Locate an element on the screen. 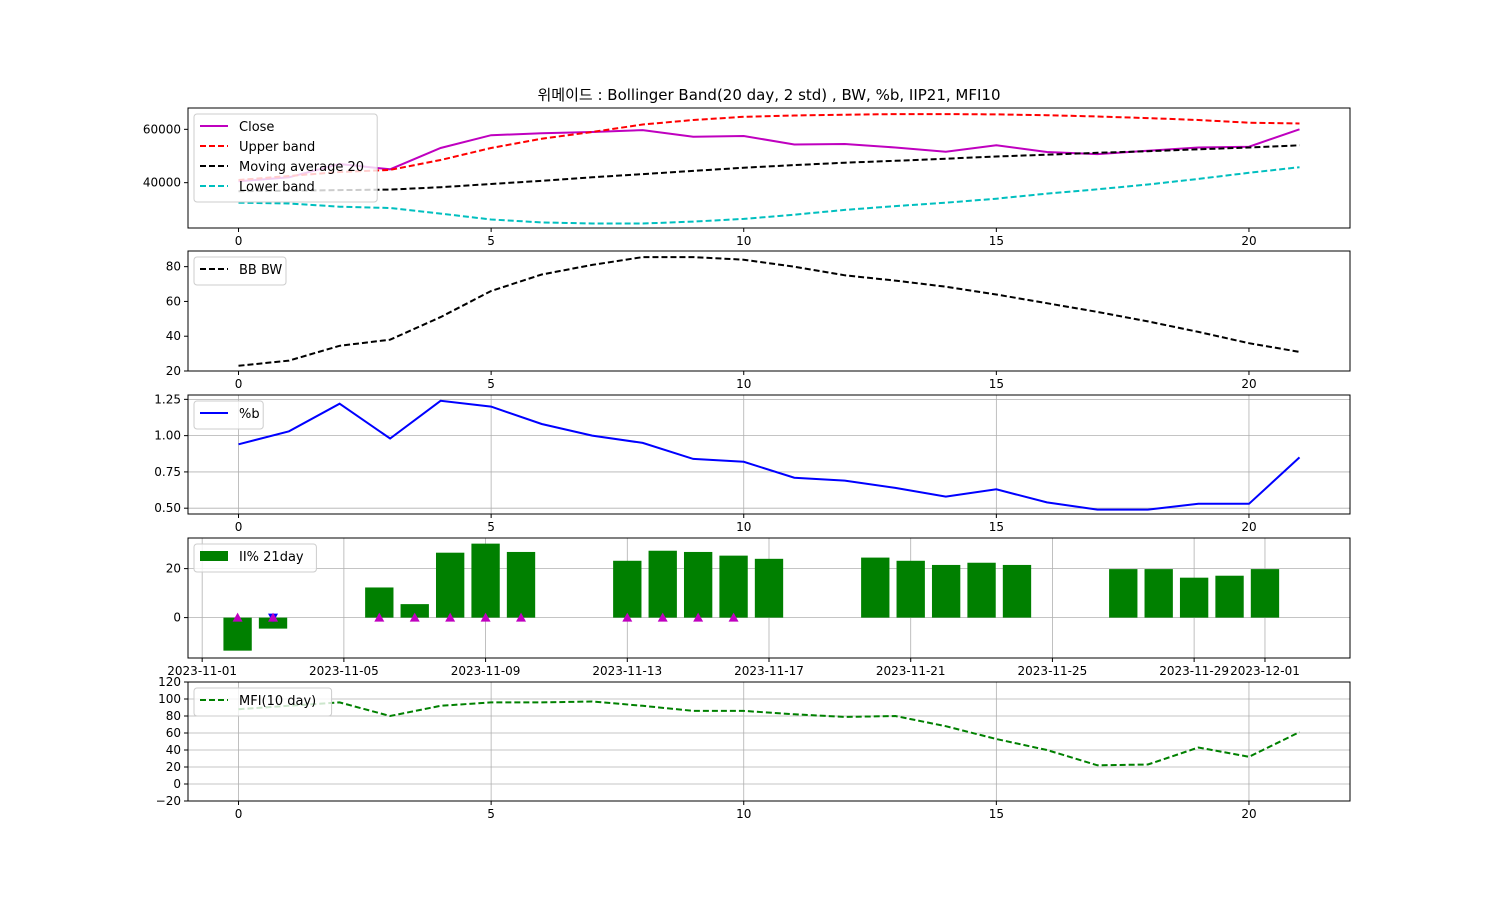 The height and width of the screenshot is (900, 1500). legend-label: %b is located at coordinates (249, 414).